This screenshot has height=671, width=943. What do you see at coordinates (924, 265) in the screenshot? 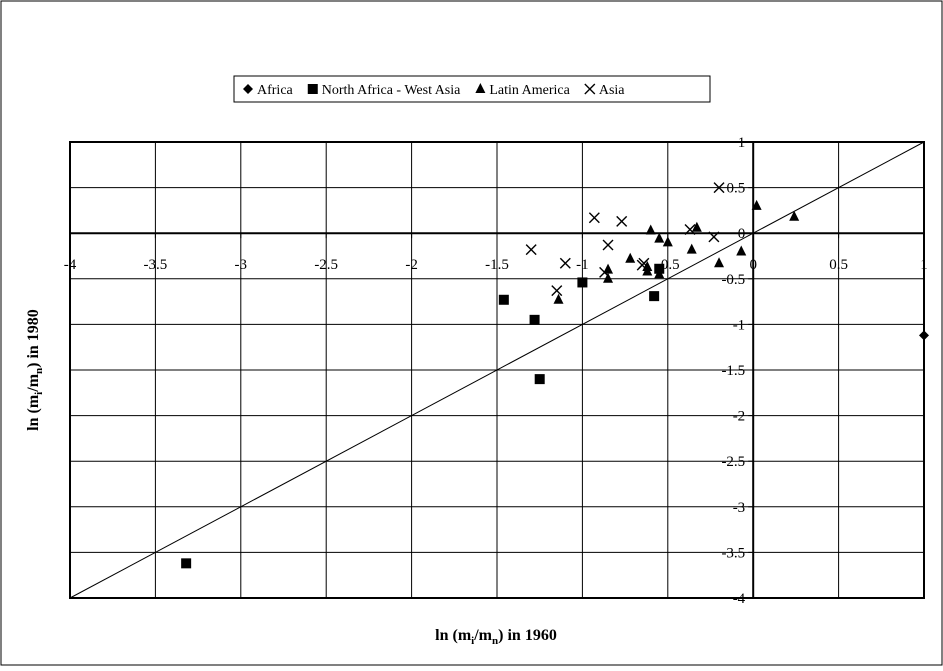
I see `x-tick-label: 1` at bounding box center [924, 265].